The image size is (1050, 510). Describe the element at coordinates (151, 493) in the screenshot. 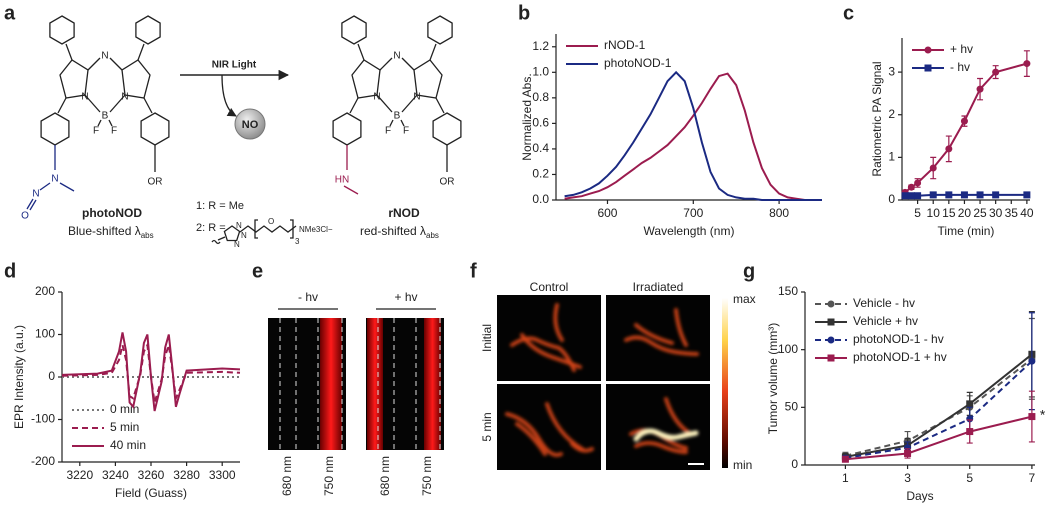

I see `x-axis-label: Field (Guass)` at that location.